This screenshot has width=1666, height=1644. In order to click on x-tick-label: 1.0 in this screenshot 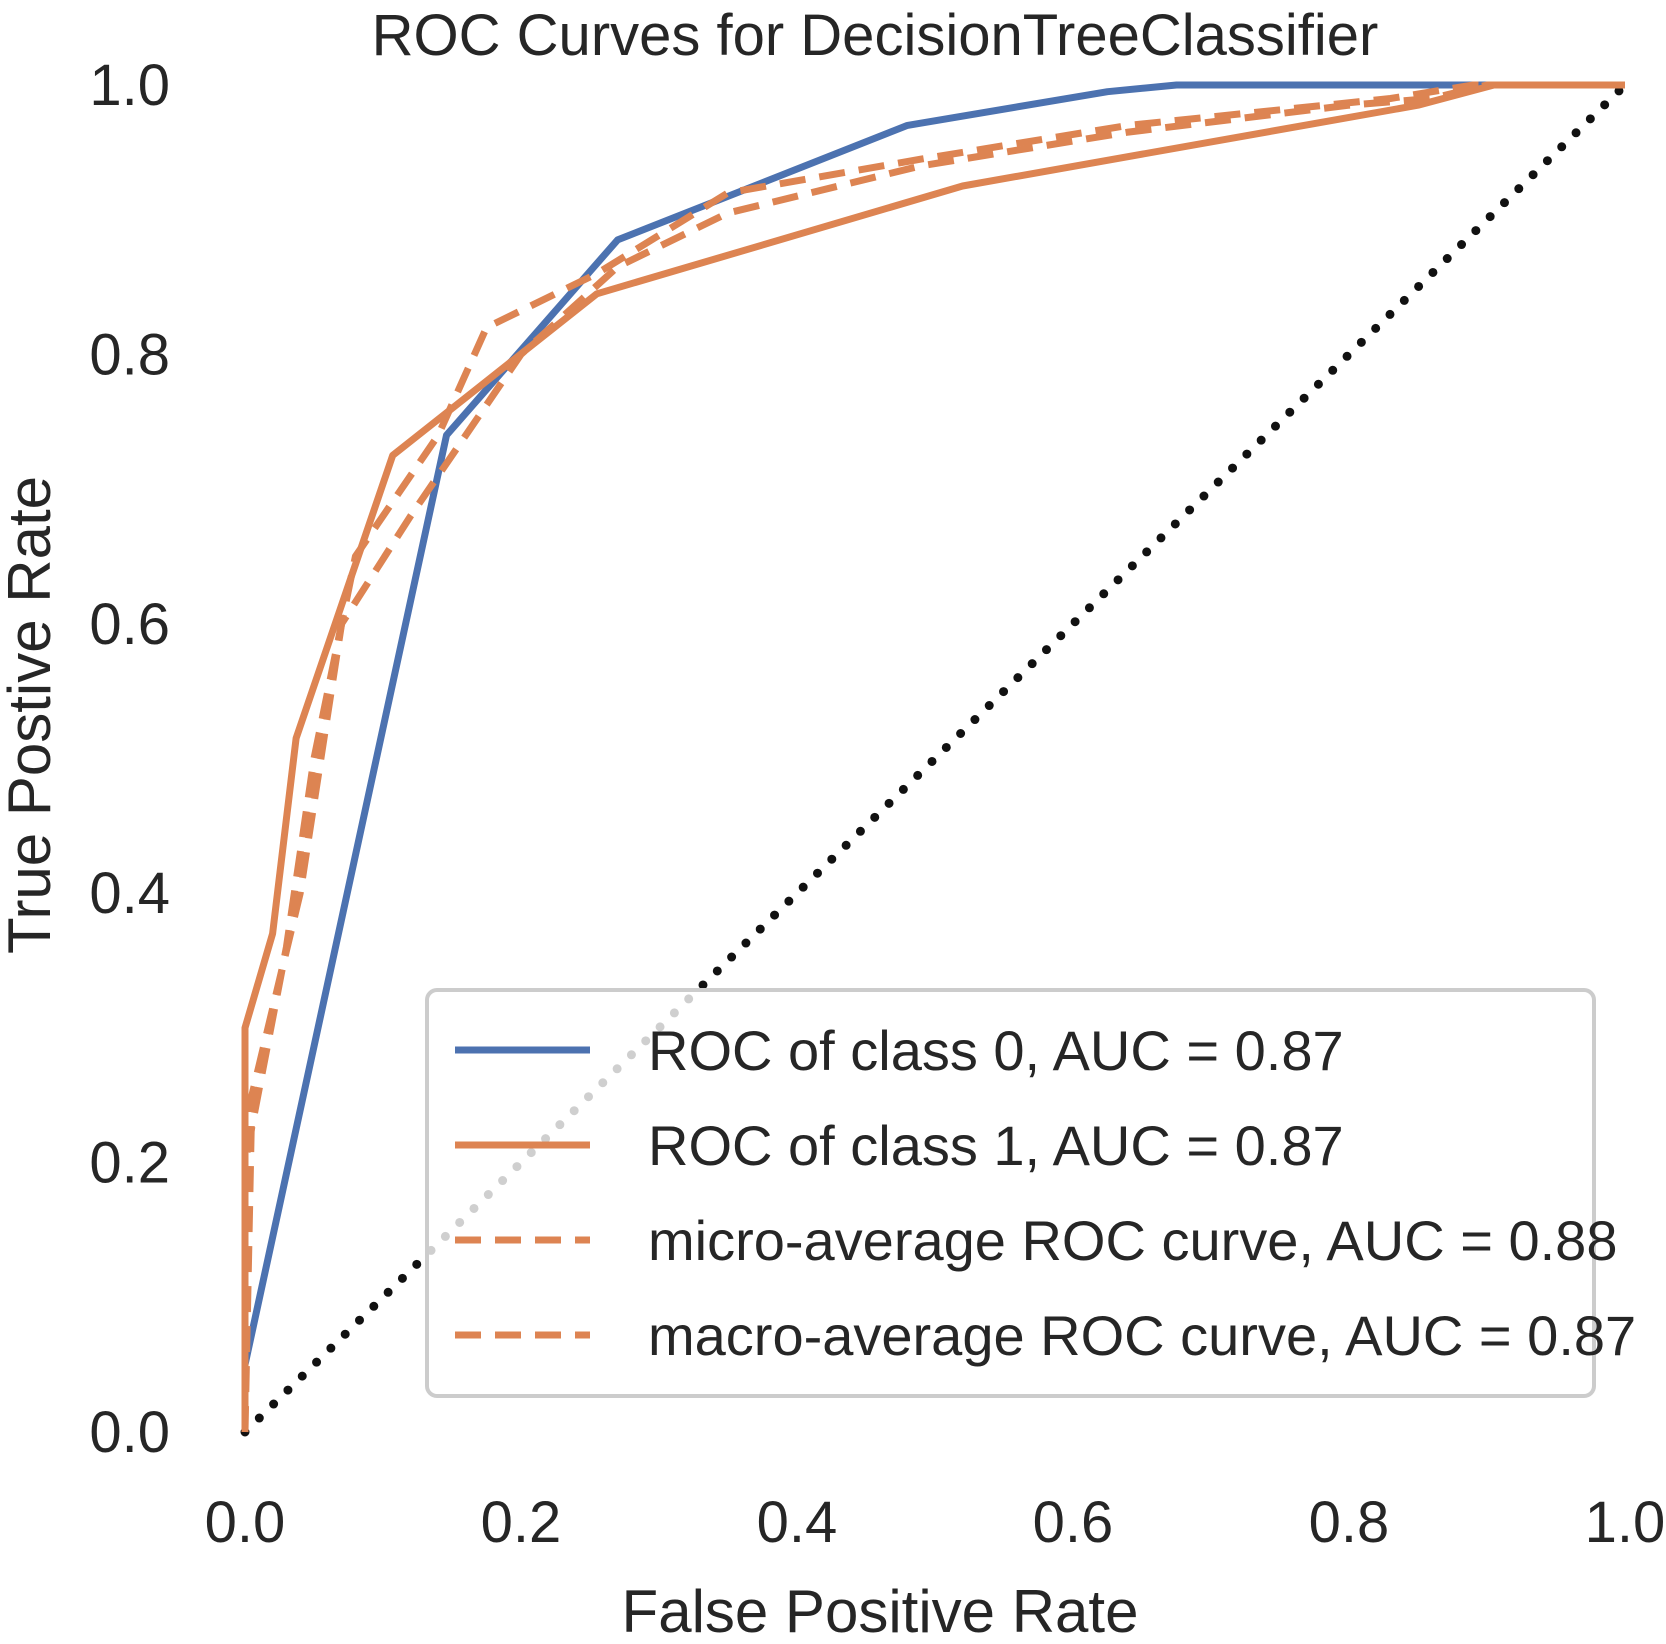, I will do `click(1625, 1522)`.